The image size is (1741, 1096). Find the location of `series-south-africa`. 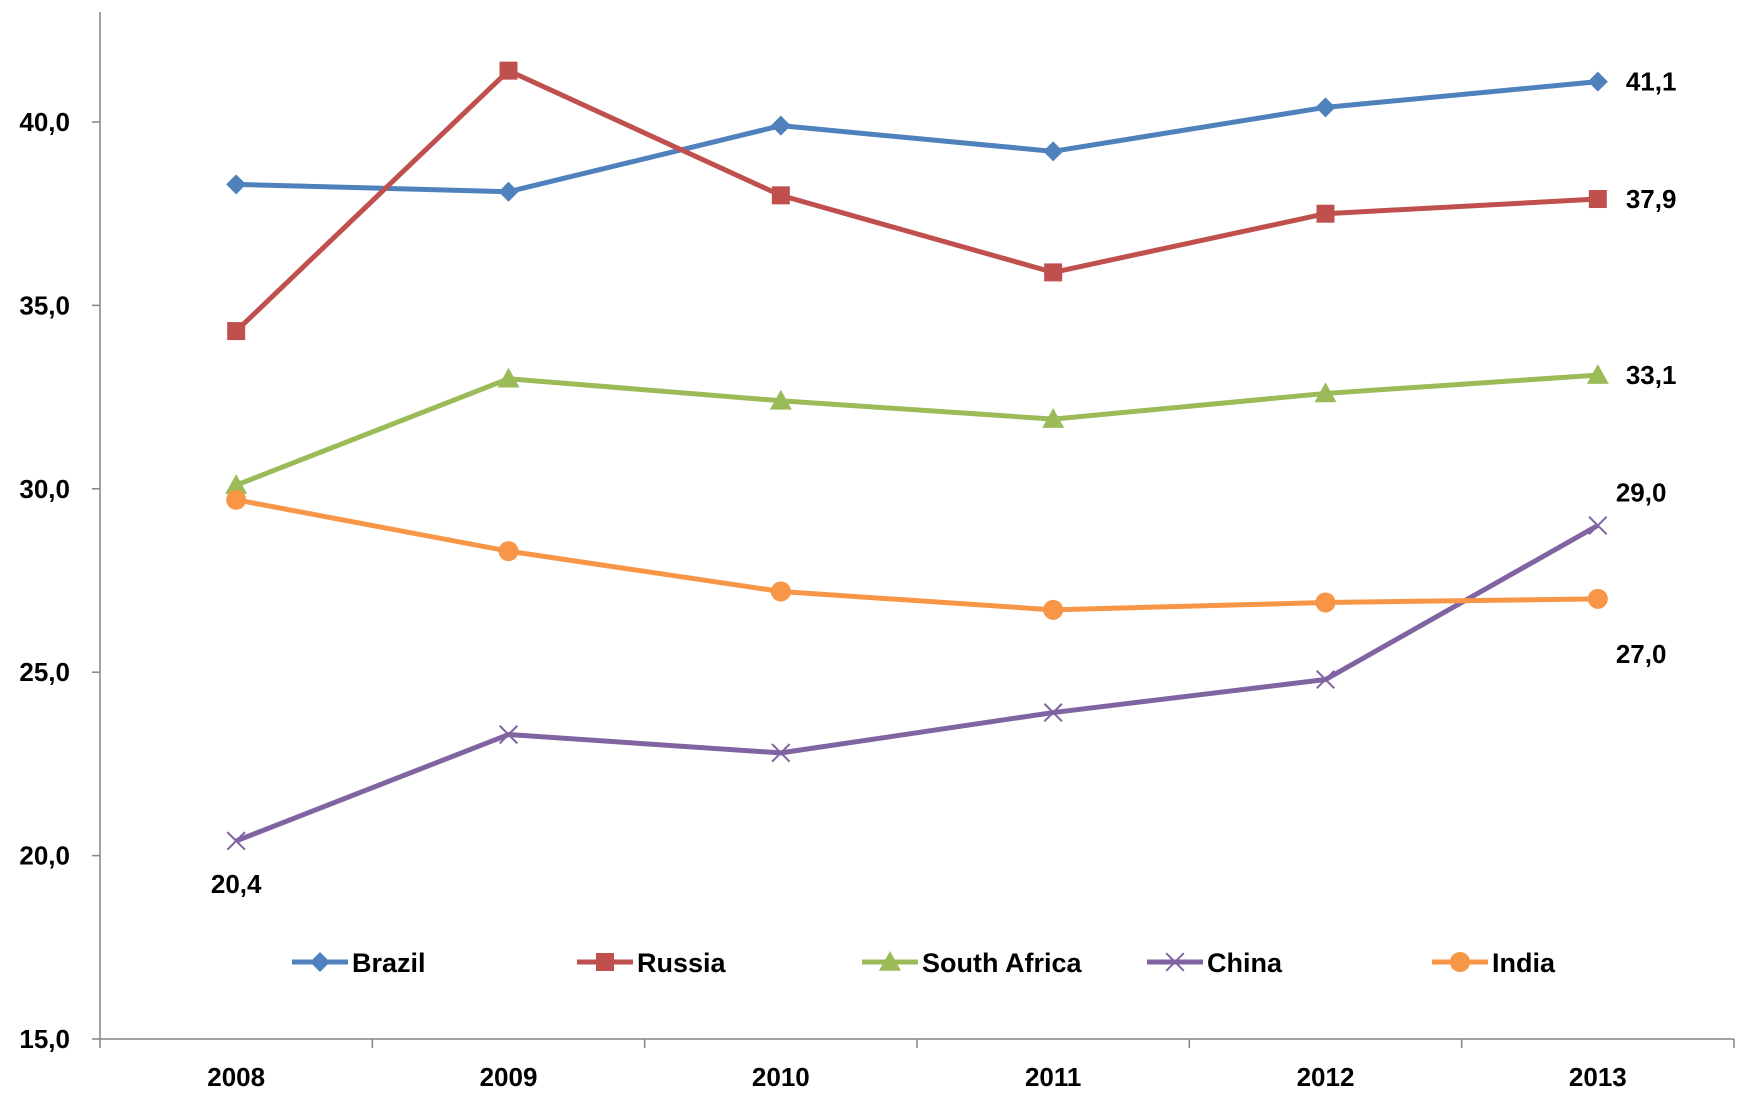

series-south-africa is located at coordinates (917, 429).